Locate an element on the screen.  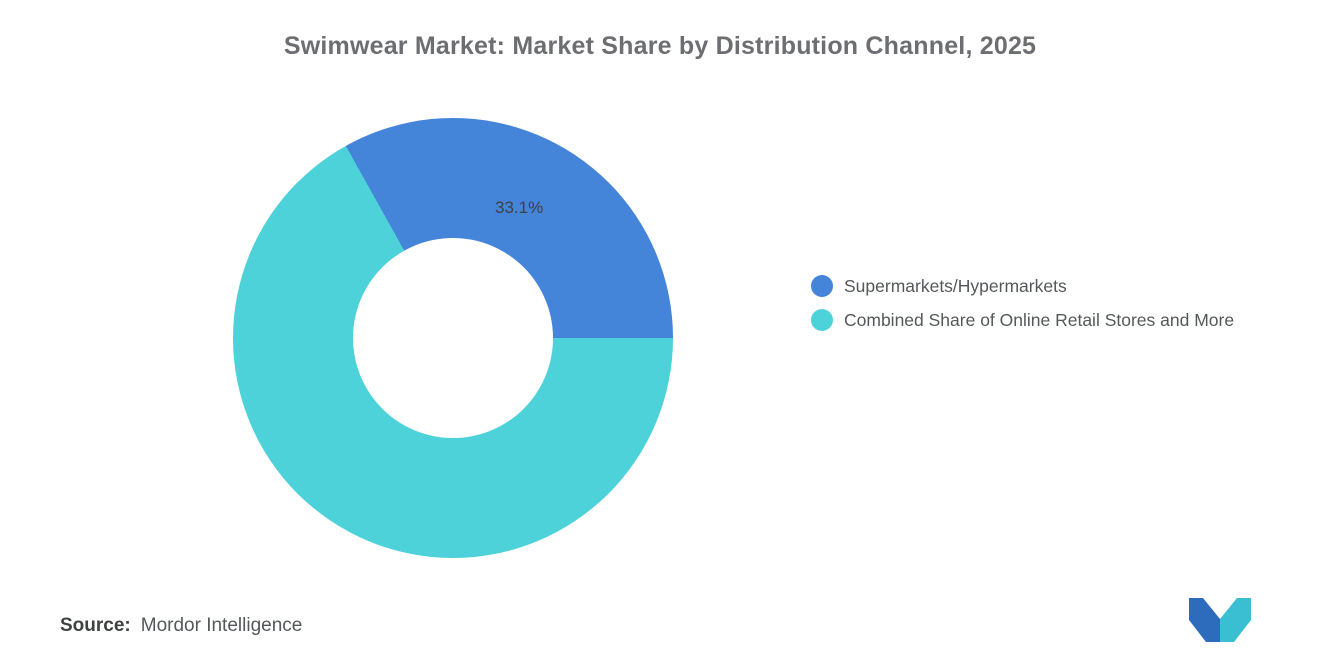
legend-item: Supermarkets/Hypermarkets is located at coordinates (1022, 286).